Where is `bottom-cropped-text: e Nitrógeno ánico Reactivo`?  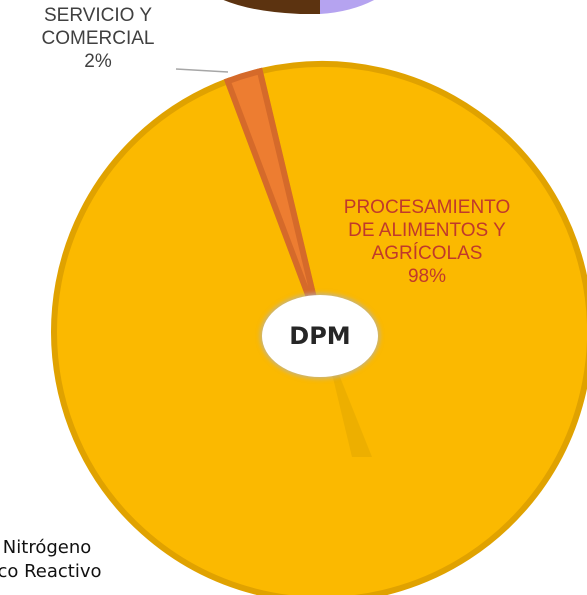
bottom-cropped-text: e Nitrógeno ánico Reactivo is located at coordinates (100, 560).